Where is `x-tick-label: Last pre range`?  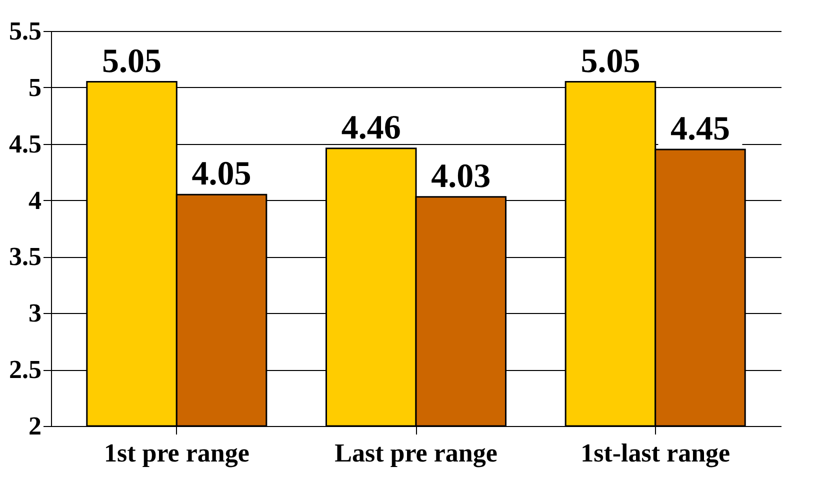 x-tick-label: Last pre range is located at coordinates (416, 453).